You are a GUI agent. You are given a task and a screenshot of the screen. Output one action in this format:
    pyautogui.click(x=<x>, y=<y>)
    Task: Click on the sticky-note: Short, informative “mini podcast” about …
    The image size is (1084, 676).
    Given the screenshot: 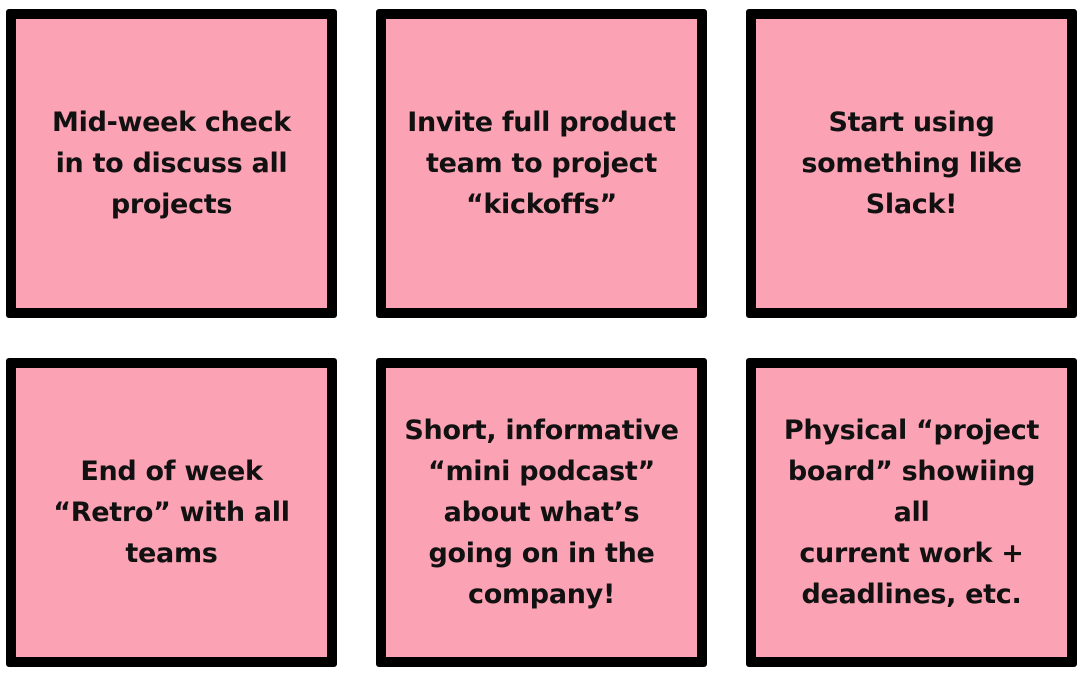 What is the action you would take?
    pyautogui.click(x=541, y=512)
    